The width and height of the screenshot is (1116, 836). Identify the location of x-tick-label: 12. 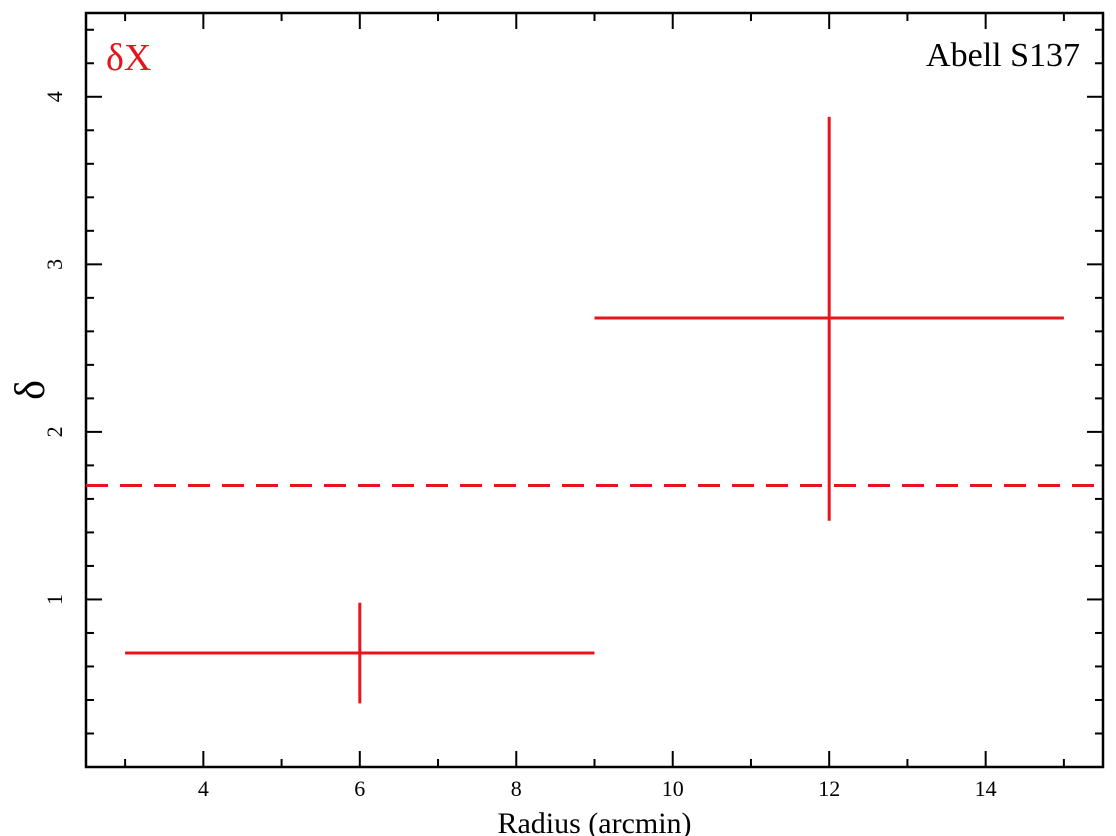
(829, 788).